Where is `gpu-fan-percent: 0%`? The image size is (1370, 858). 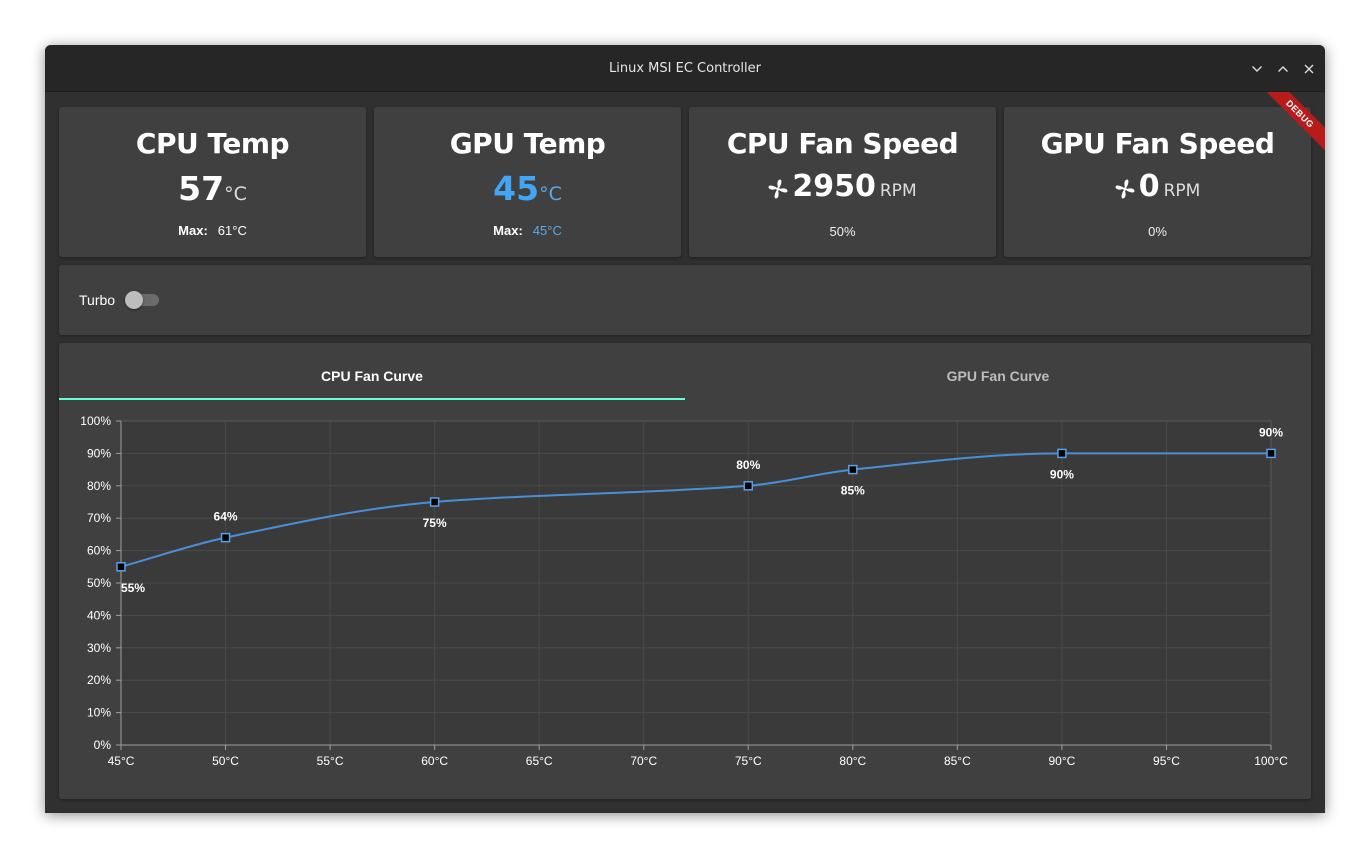 gpu-fan-percent: 0% is located at coordinates (1157, 231).